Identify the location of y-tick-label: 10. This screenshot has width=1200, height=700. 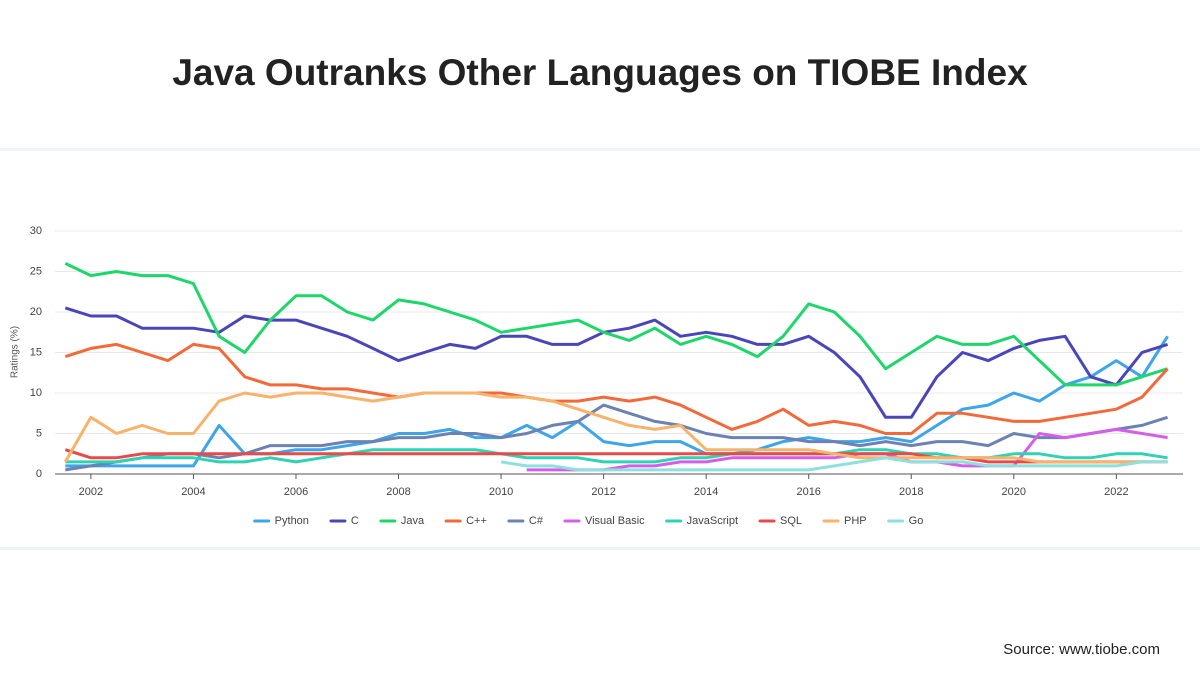
(36, 393).